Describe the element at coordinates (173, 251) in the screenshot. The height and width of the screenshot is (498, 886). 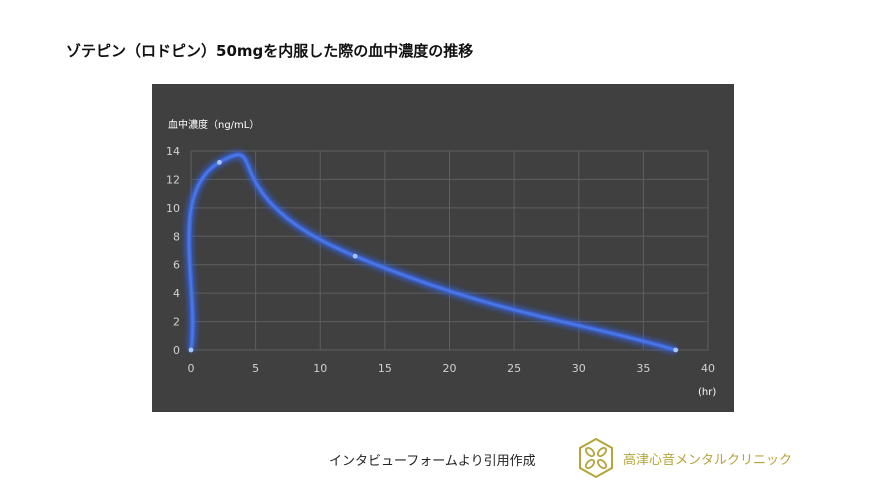
I see `y-tick-labels: 0 2 4 6 8 10 12 14` at that location.